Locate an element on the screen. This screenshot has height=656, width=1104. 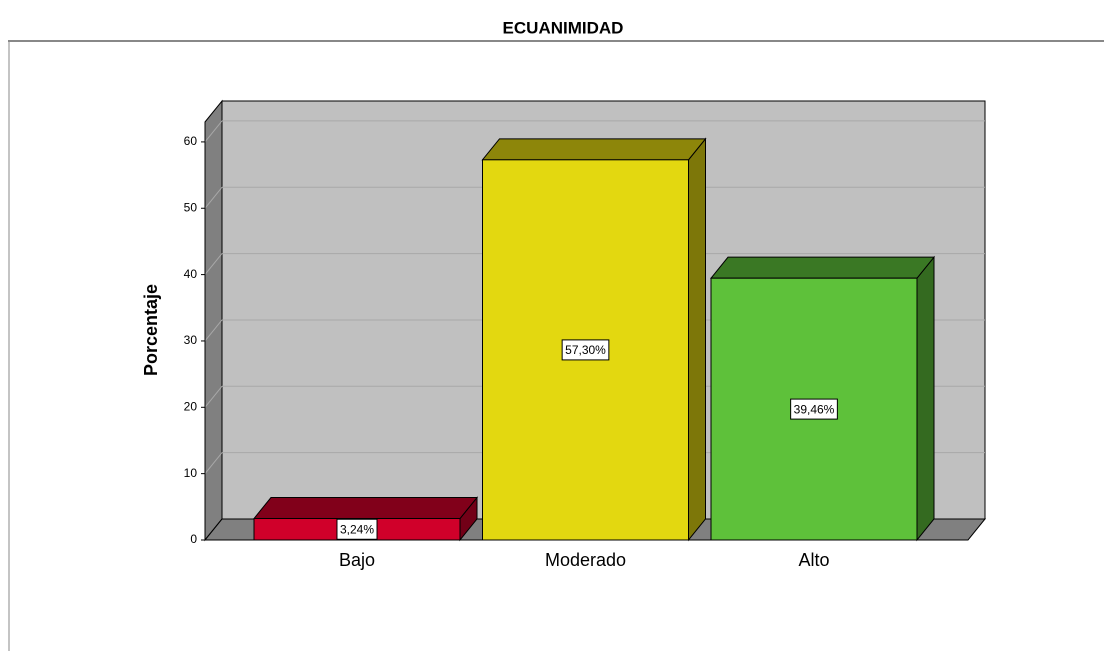
x-tick-label: Bajo is located at coordinates (357, 560).